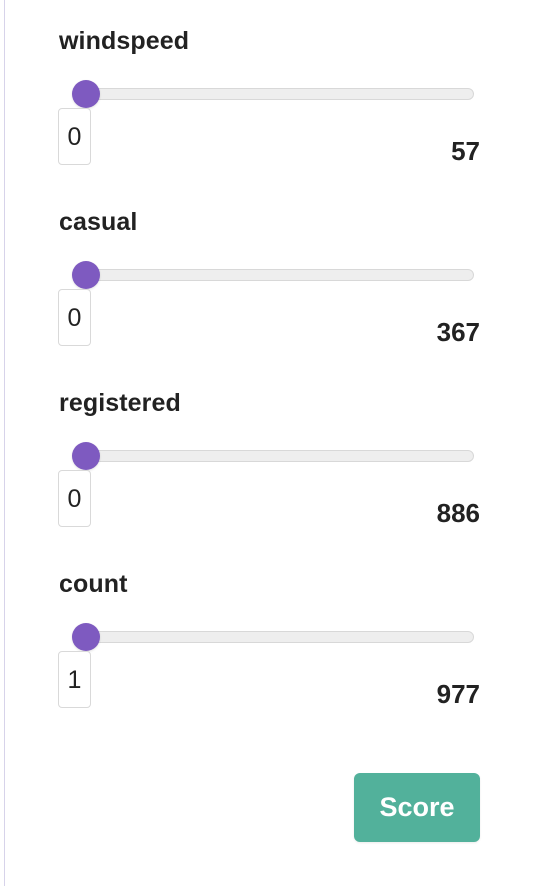 The height and width of the screenshot is (886, 544). Describe the element at coordinates (273, 637) in the screenshot. I see `count-slider-track` at that location.